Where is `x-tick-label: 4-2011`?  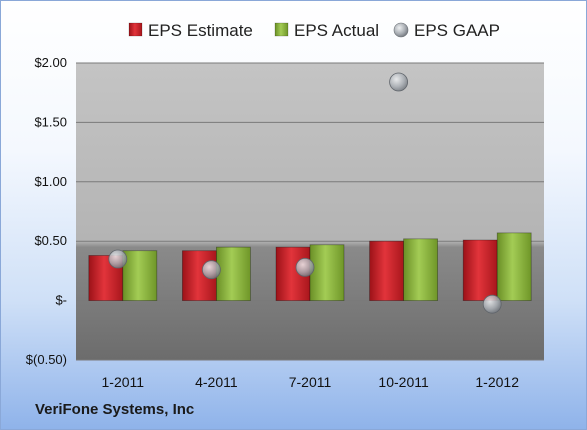 x-tick-label: 4-2011 is located at coordinates (216, 382).